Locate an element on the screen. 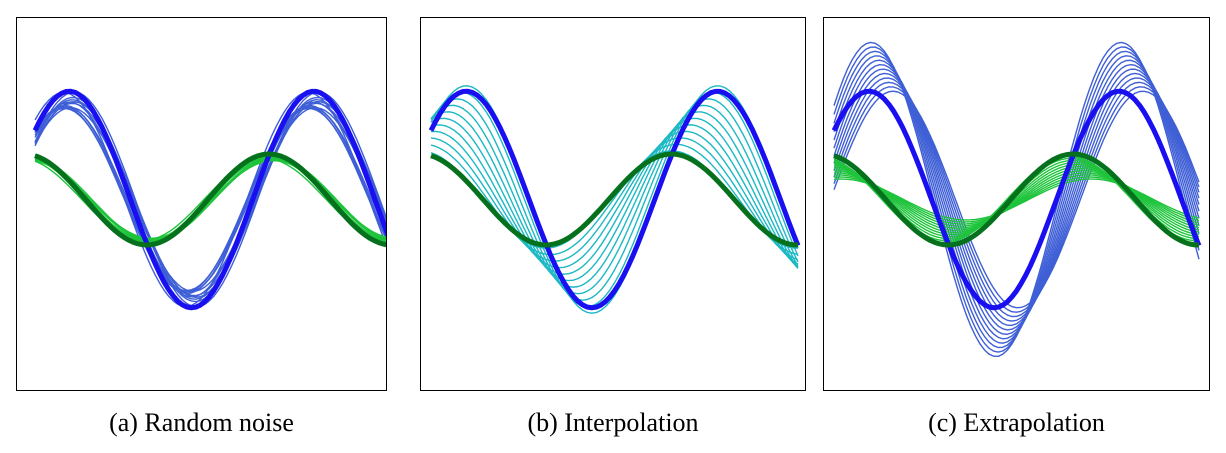 The image size is (1226, 453). caption-extrapolation: (c) Extrapolation is located at coordinates (1016, 422).